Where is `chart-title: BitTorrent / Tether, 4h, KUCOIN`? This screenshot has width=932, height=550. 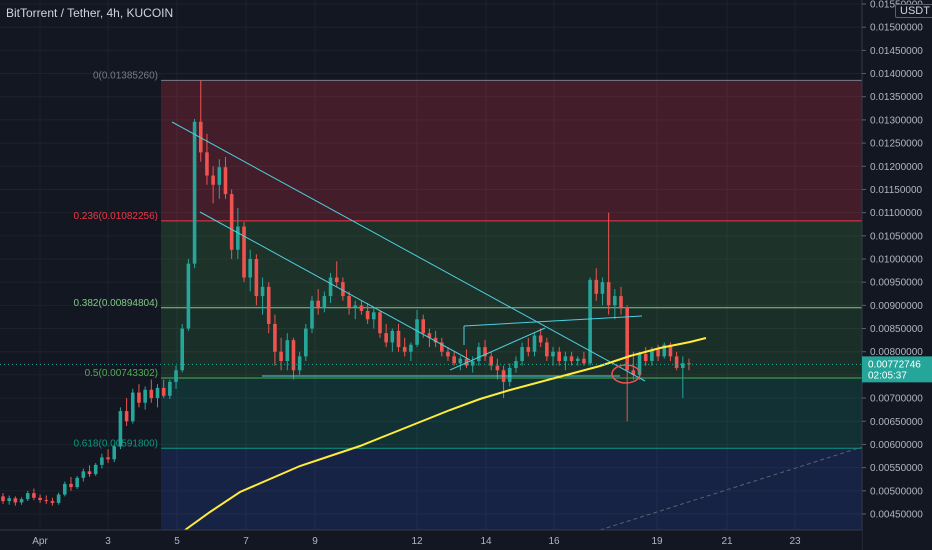 chart-title: BitTorrent / Tether, 4h, KUCOIN is located at coordinates (90, 13).